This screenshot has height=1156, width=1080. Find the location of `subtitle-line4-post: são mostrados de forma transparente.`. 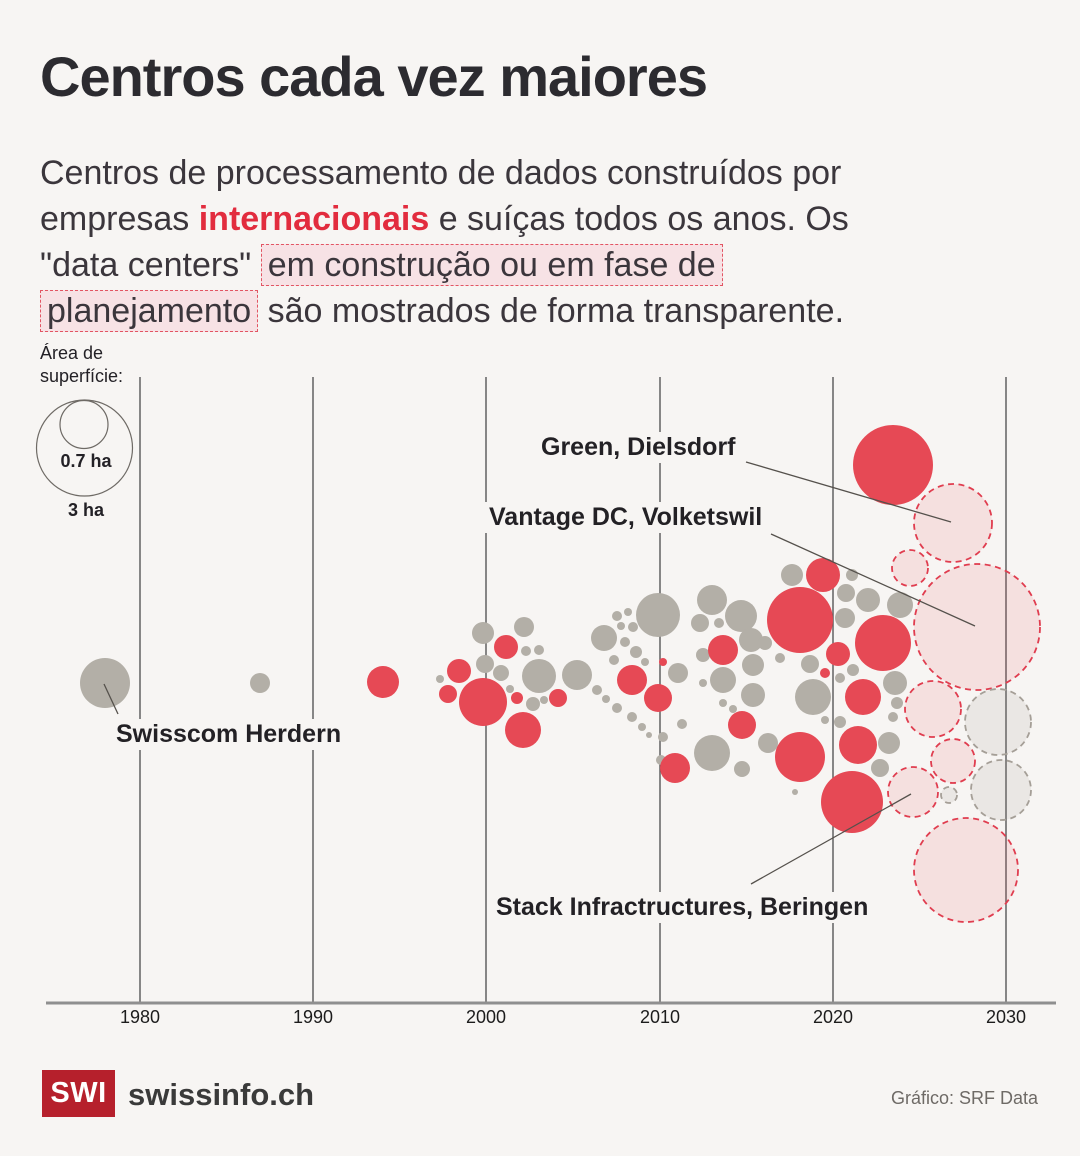

subtitle-line4-post: são mostrados de forma transparente. is located at coordinates (551, 311).